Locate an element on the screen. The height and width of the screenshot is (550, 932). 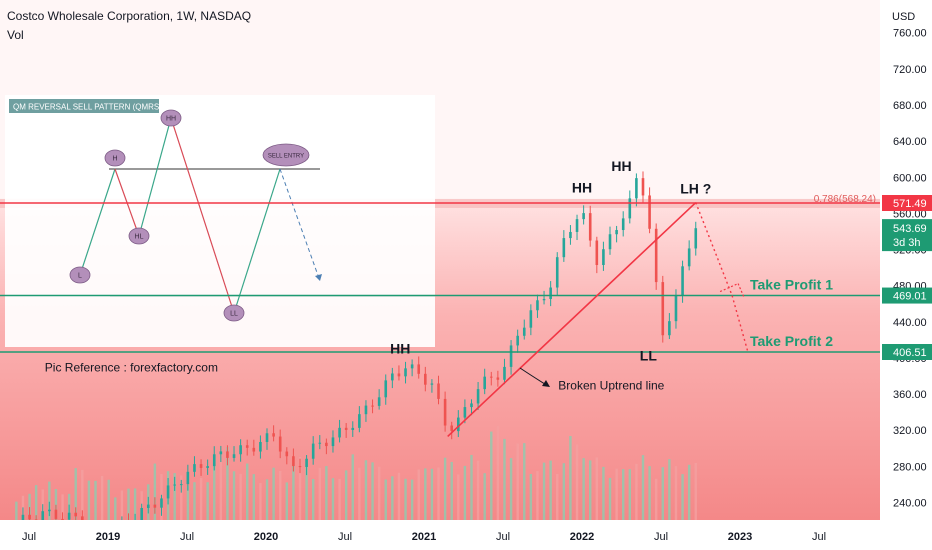
currency-label: USD is located at coordinates (903, 17).